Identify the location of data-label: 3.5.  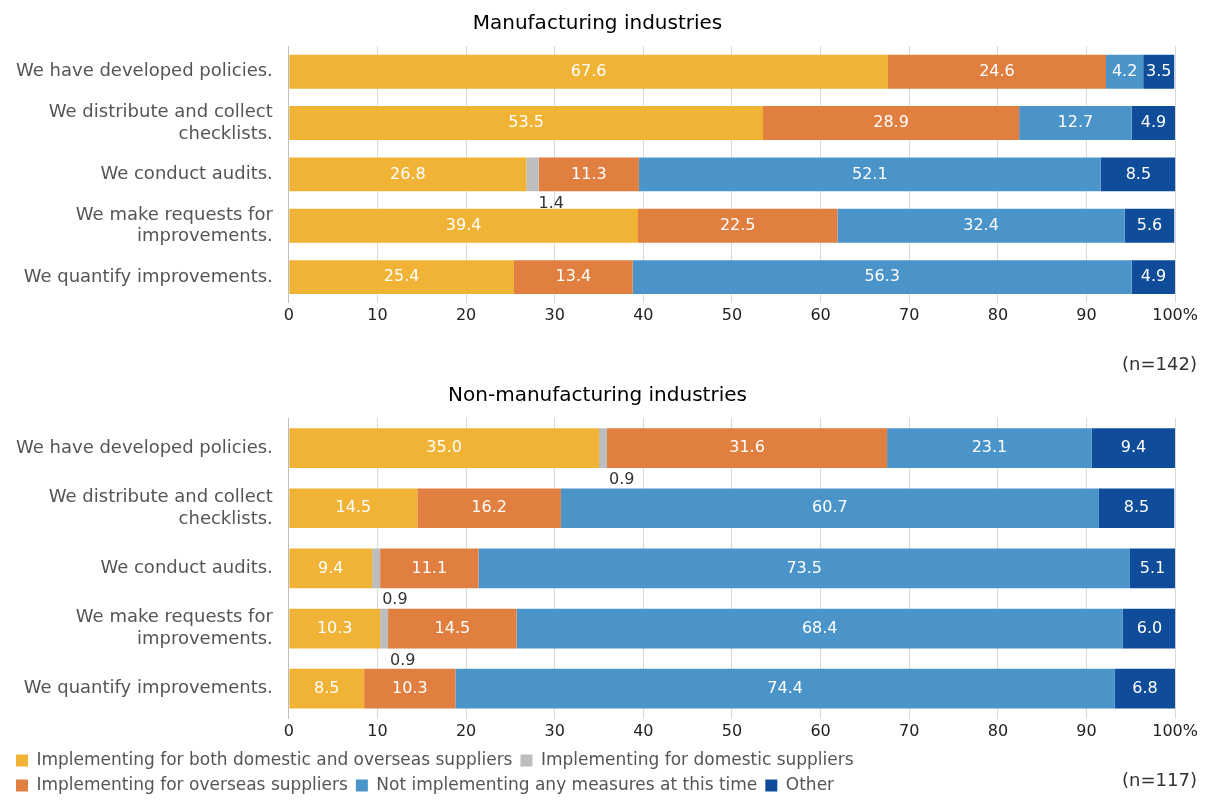
(1159, 70).